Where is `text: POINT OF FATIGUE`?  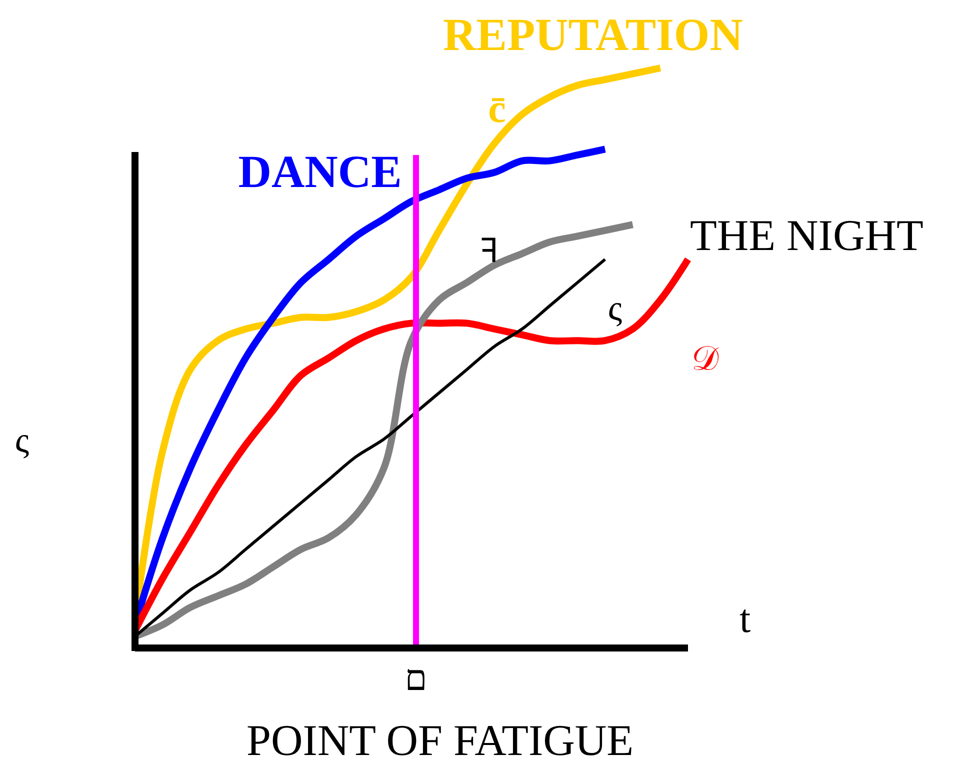 text: POINT OF FATIGUE is located at coordinates (440, 739).